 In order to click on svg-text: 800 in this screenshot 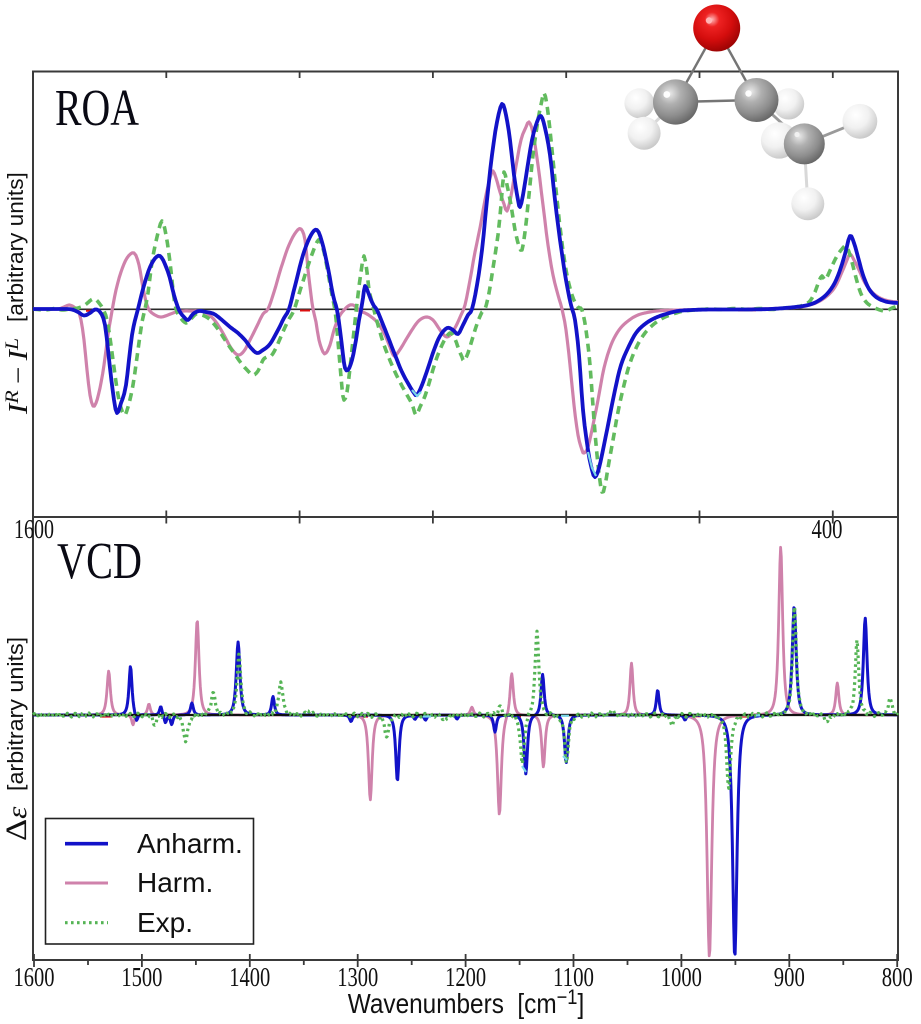, I will do `click(897, 977)`.